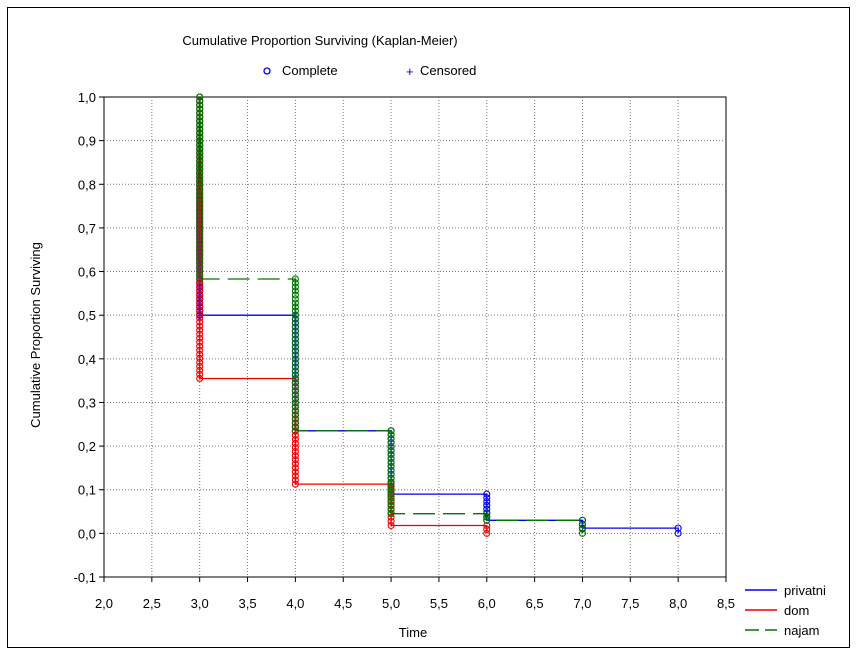  Describe the element at coordinates (726, 603) in the screenshot. I see `x-tick-label: 8,5` at that location.